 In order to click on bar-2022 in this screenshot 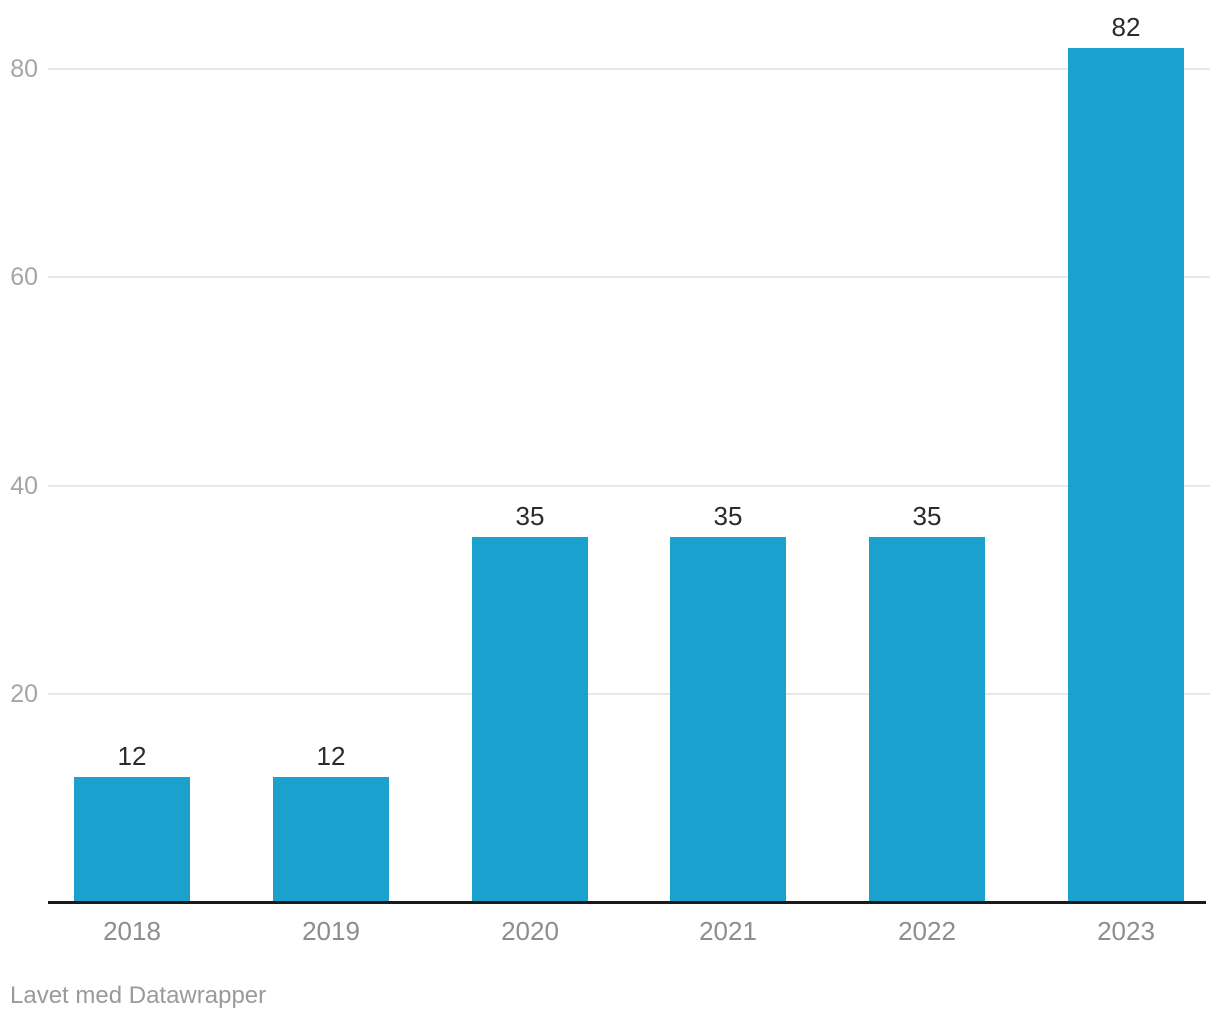, I will do `click(927, 719)`.